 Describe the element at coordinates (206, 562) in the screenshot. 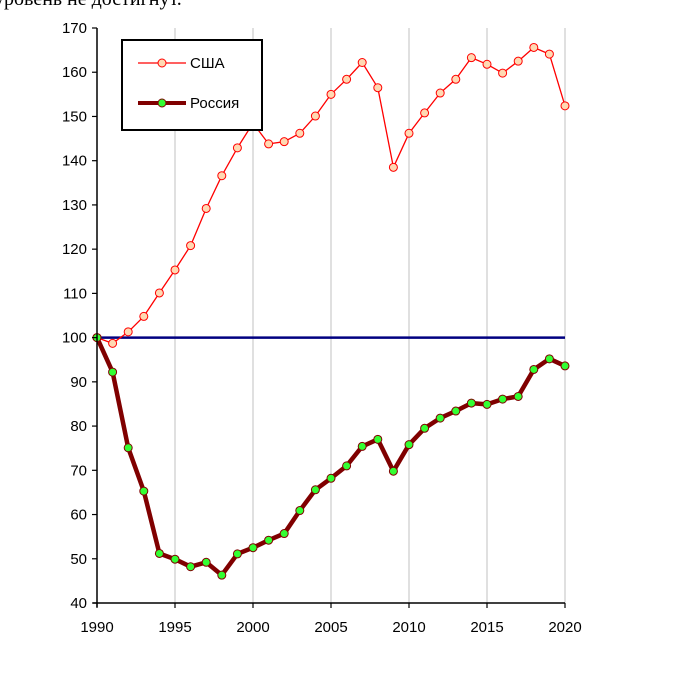

I see `point-russia-1997` at that location.